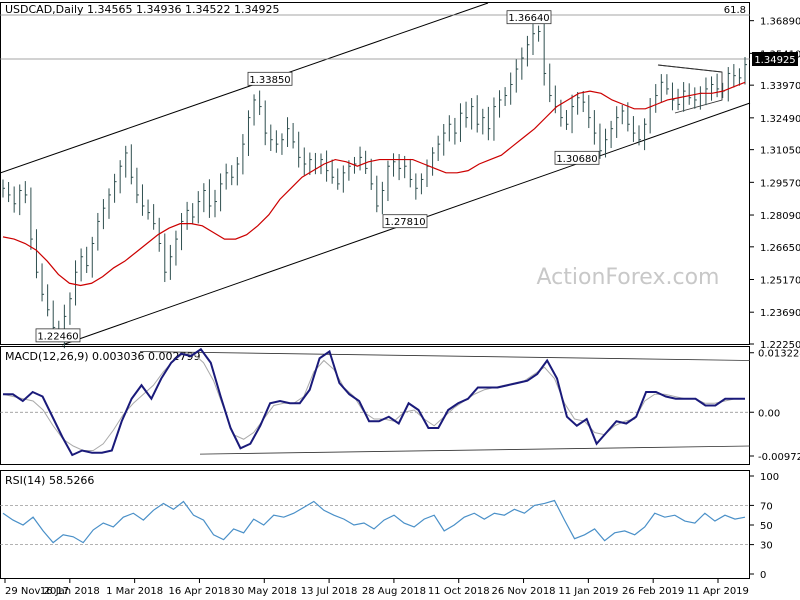 This screenshot has height=600, width=800. I want to click on annotation-label: 1.22460, so click(57, 336).